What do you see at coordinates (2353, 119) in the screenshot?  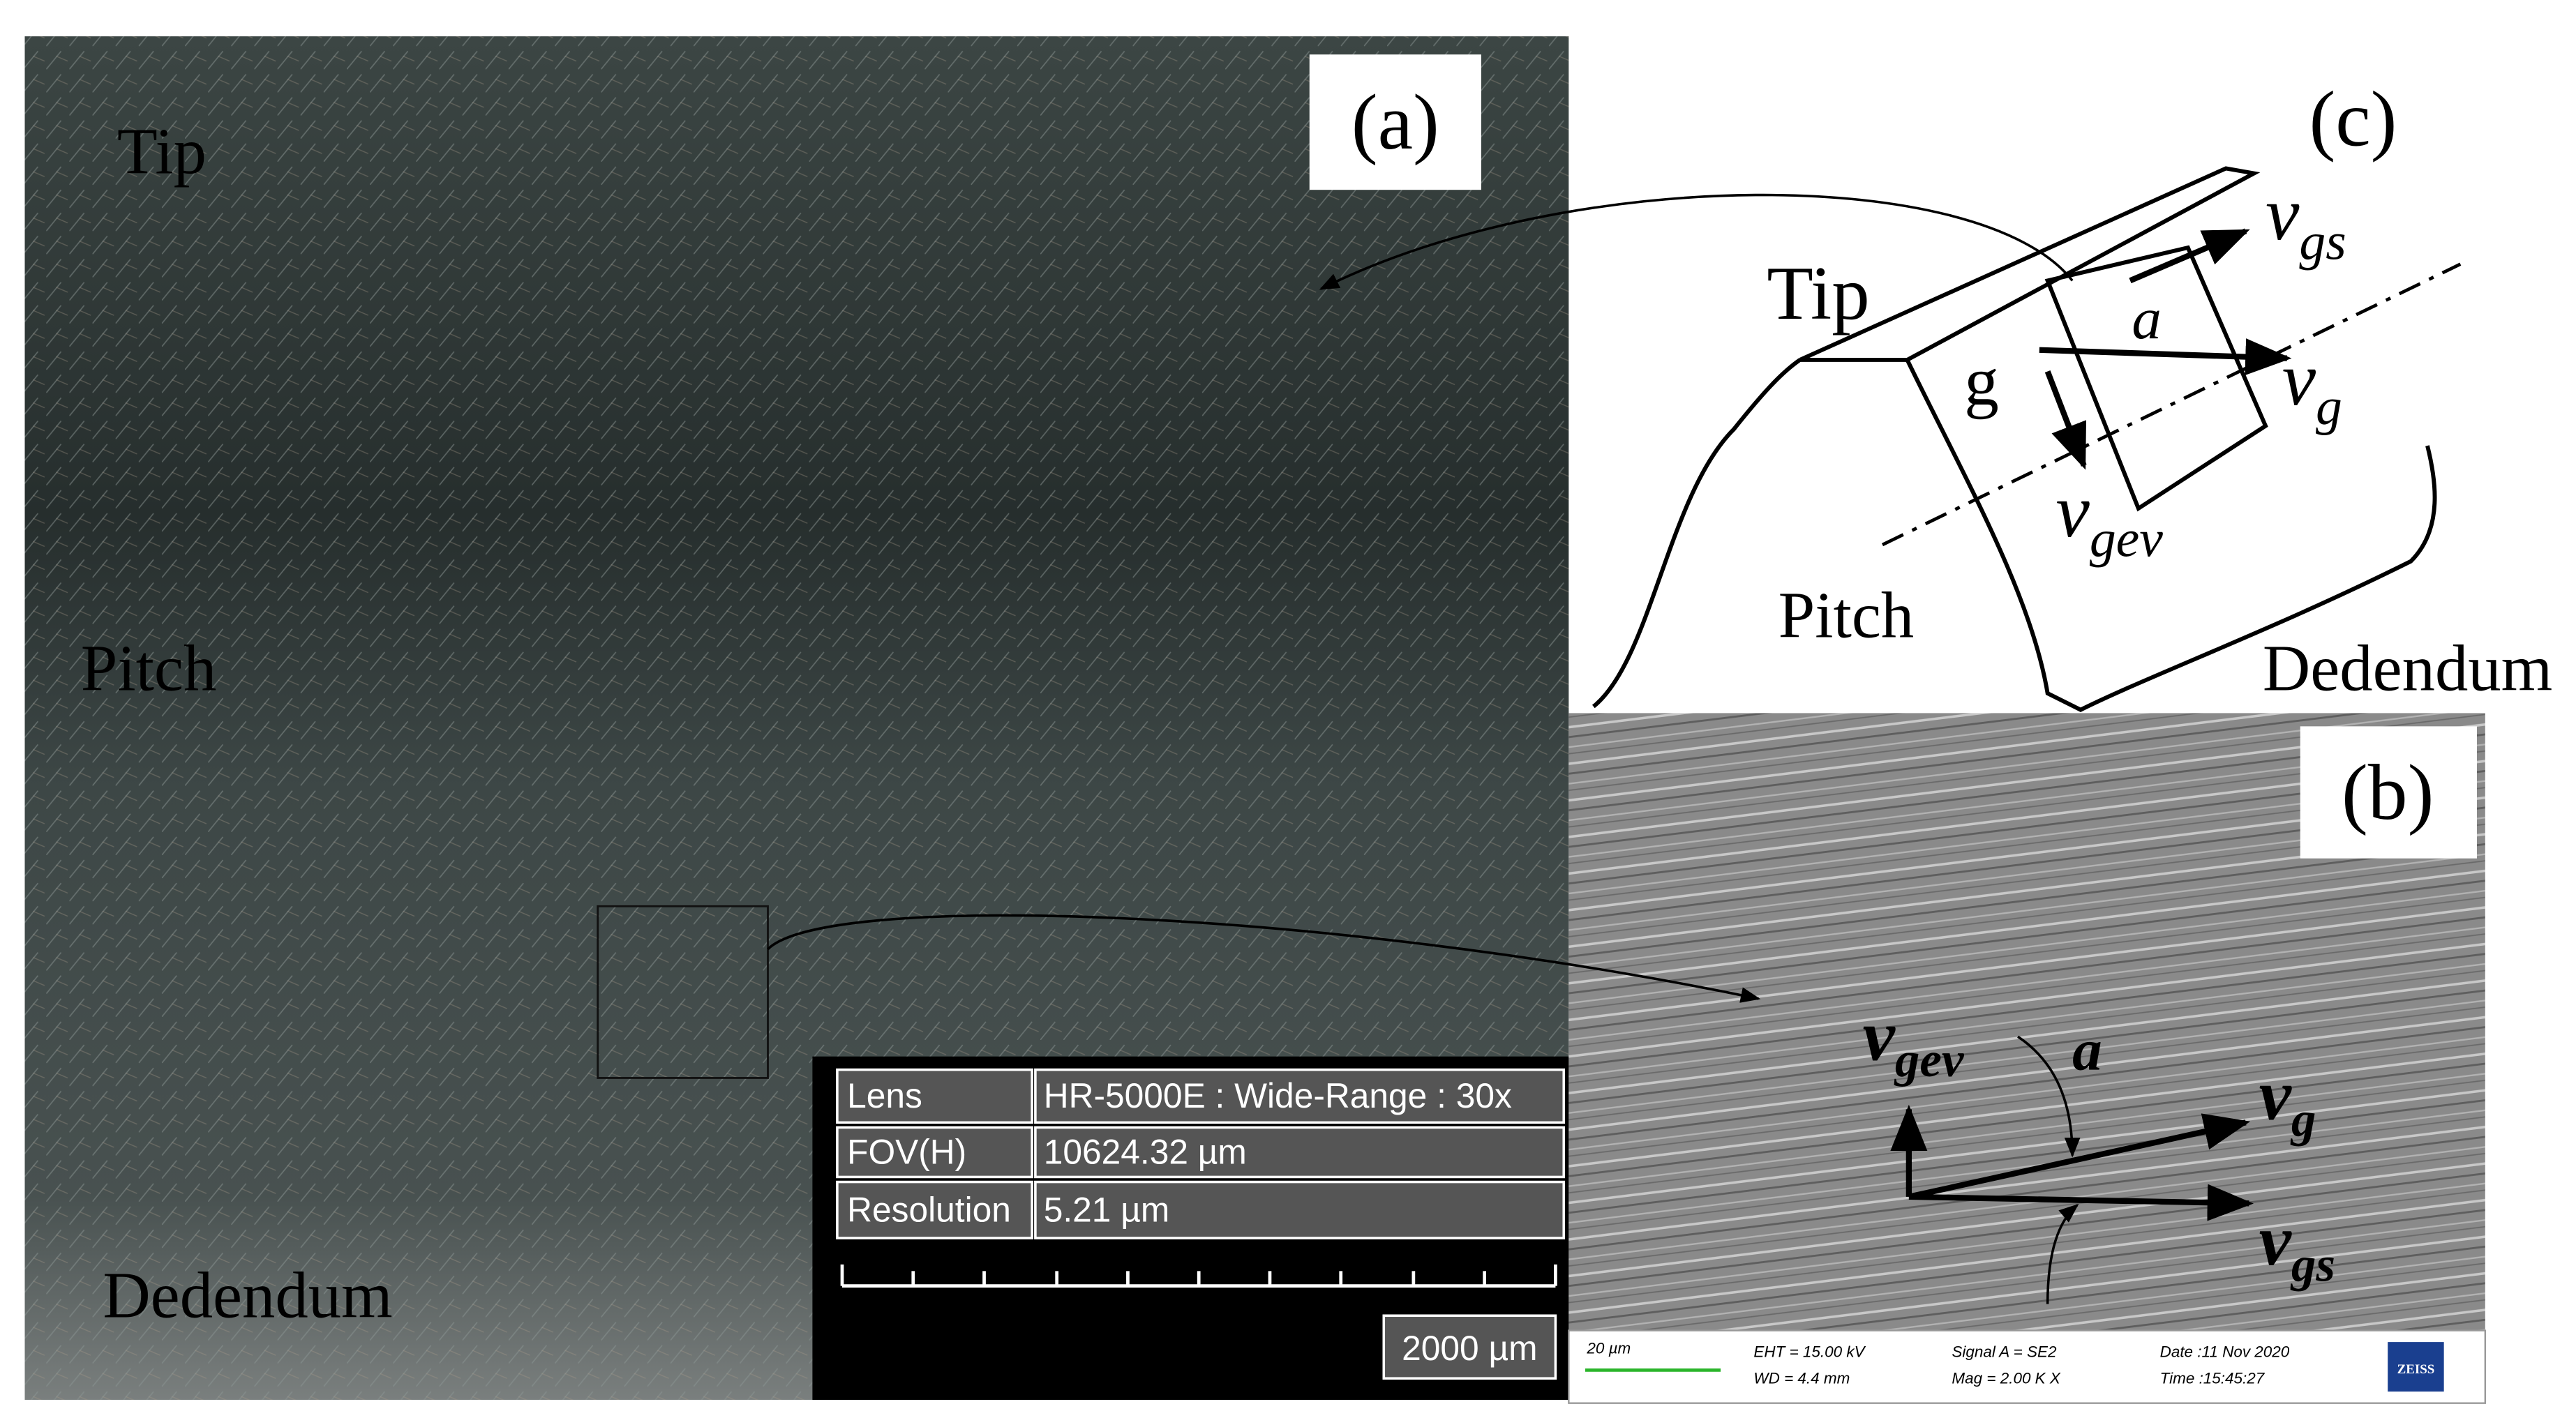 I see `panel-label: (c)` at bounding box center [2353, 119].